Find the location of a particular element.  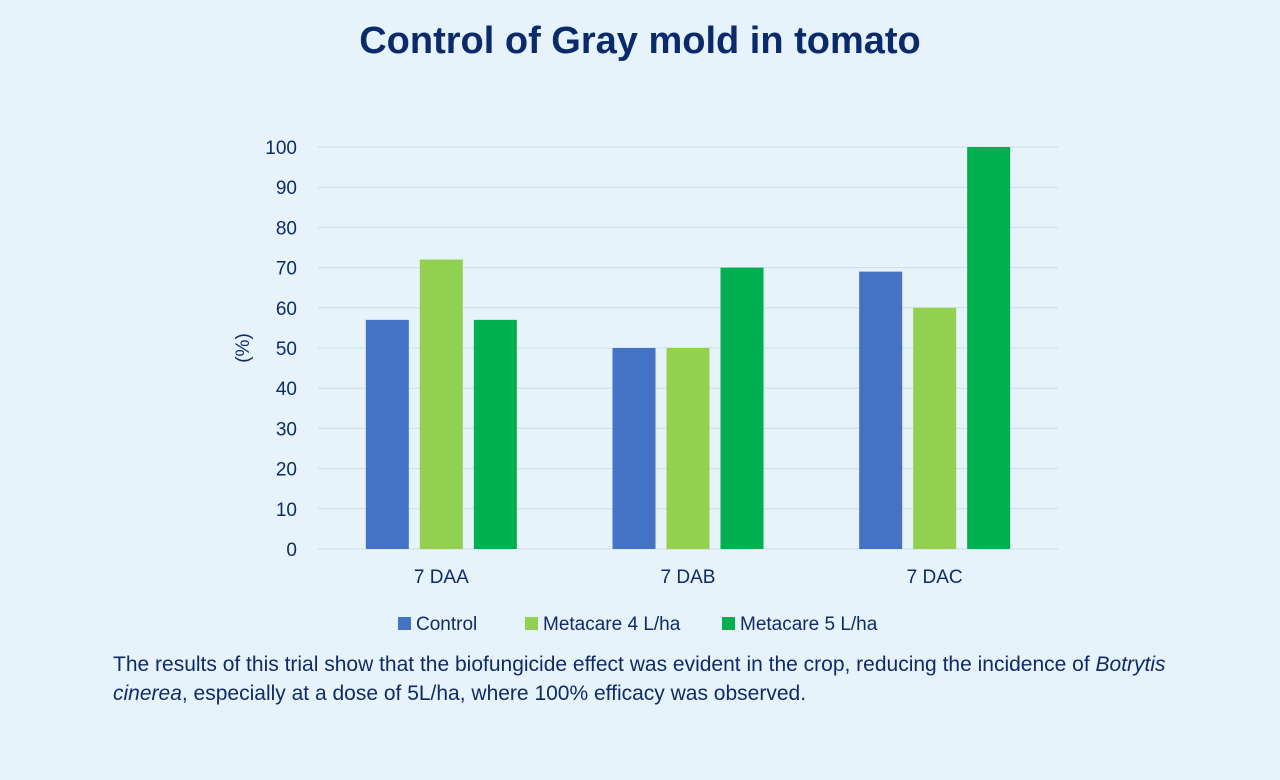

bar-control-7-daa is located at coordinates (387, 434).